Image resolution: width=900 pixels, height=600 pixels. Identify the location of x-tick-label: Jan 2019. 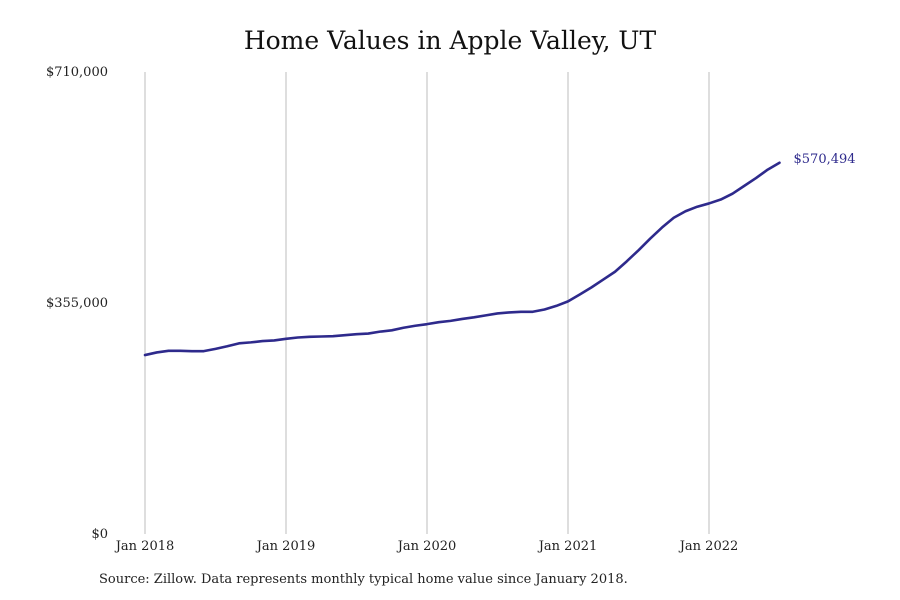
(285, 546).